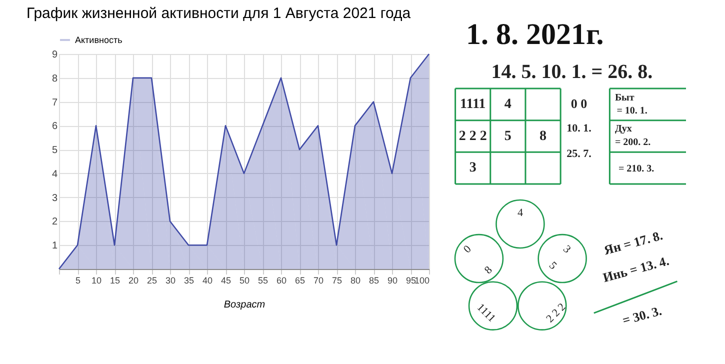 This screenshot has height=364, width=725. Describe the element at coordinates (411, 281) in the screenshot. I see `x-tick-label: 95` at that location.